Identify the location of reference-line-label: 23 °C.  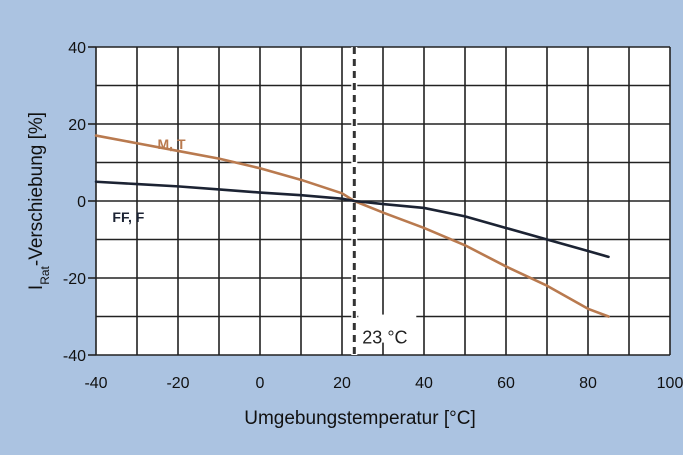
(384, 337).